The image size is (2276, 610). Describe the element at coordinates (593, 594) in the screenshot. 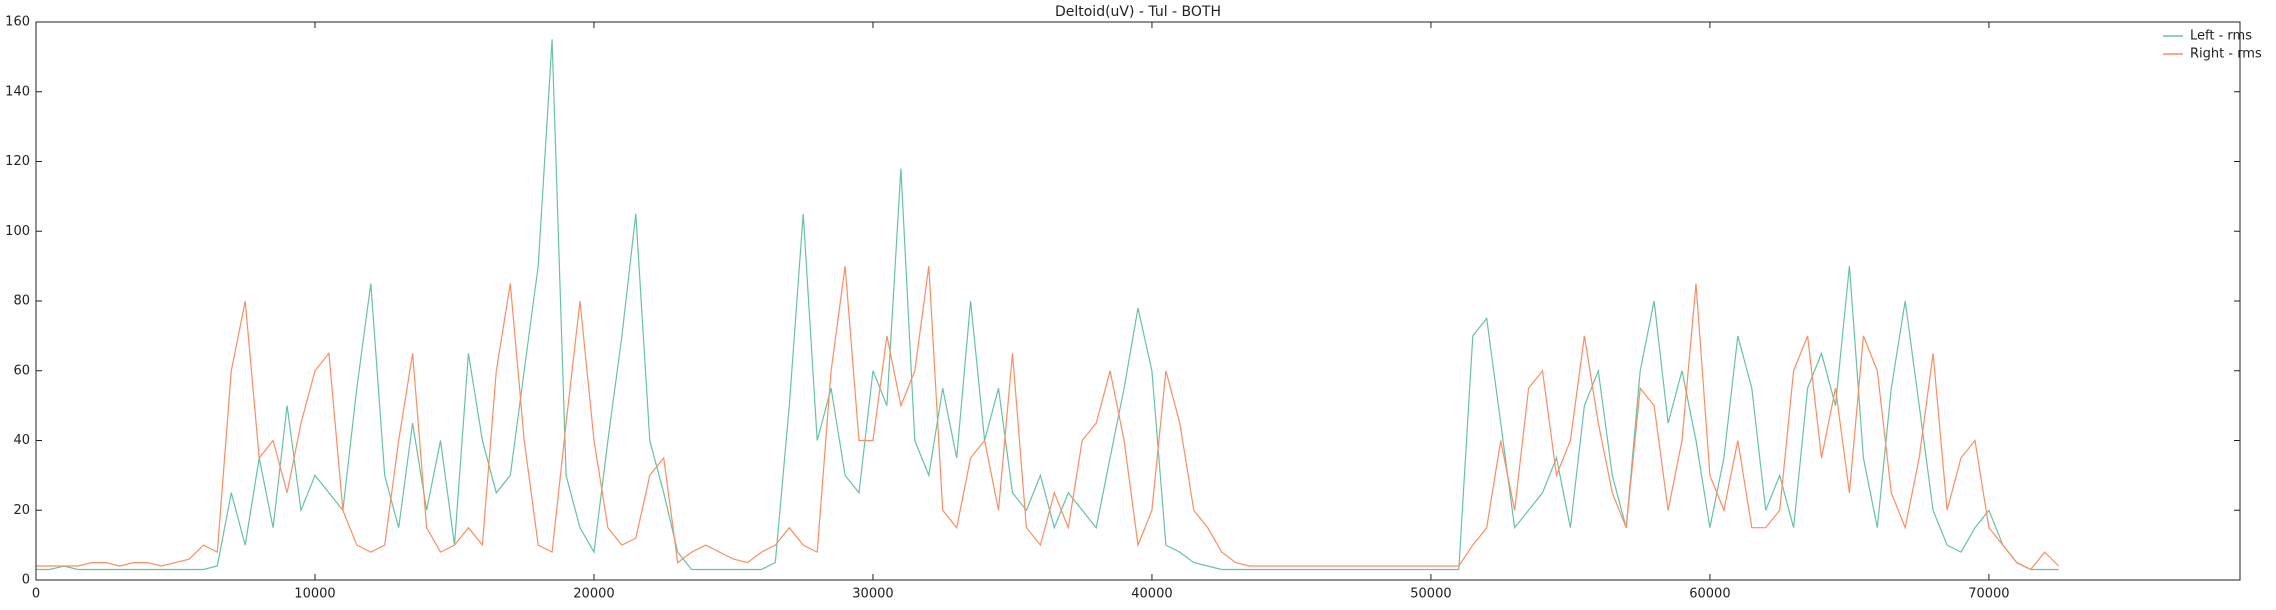

I see `x-tick-label: 20000` at that location.